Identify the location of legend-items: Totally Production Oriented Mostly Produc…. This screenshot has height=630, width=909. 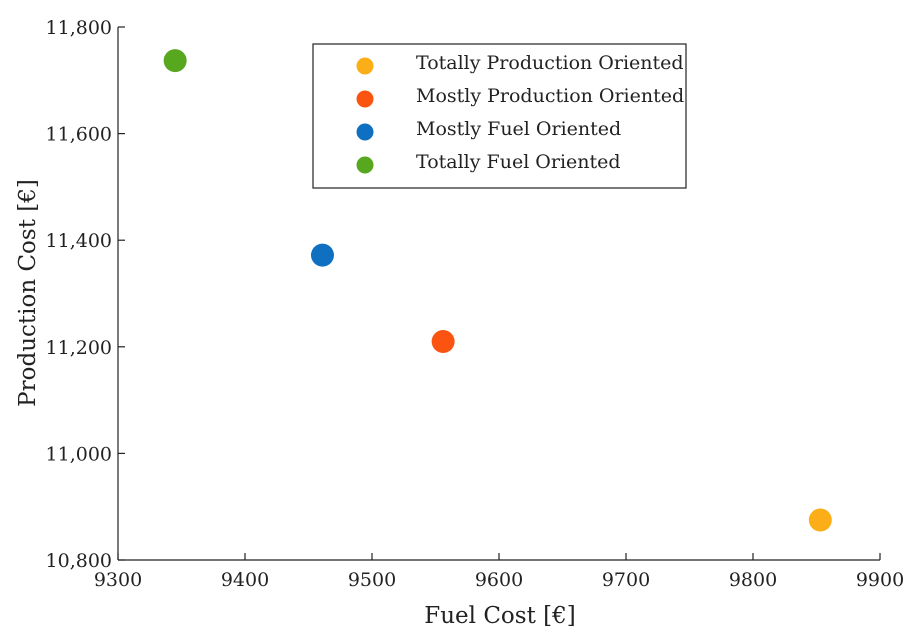
(520, 113).